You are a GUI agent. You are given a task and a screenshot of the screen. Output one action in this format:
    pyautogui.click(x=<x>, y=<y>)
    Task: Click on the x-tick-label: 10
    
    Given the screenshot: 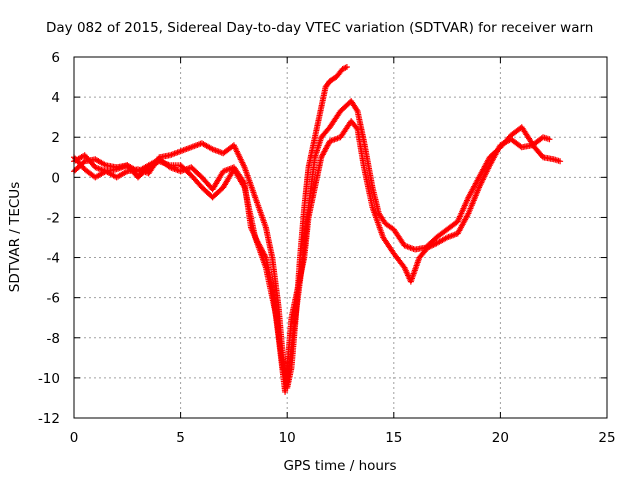 What is the action you would take?
    pyautogui.click(x=287, y=438)
    